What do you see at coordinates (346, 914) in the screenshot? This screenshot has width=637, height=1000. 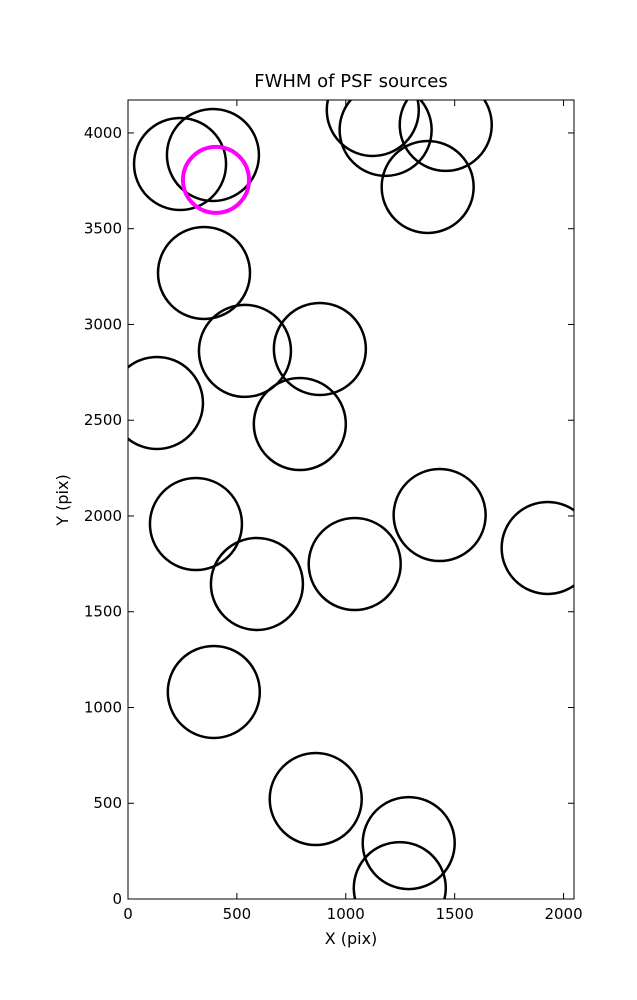 I see `x-tick-label: 1000` at bounding box center [346, 914].